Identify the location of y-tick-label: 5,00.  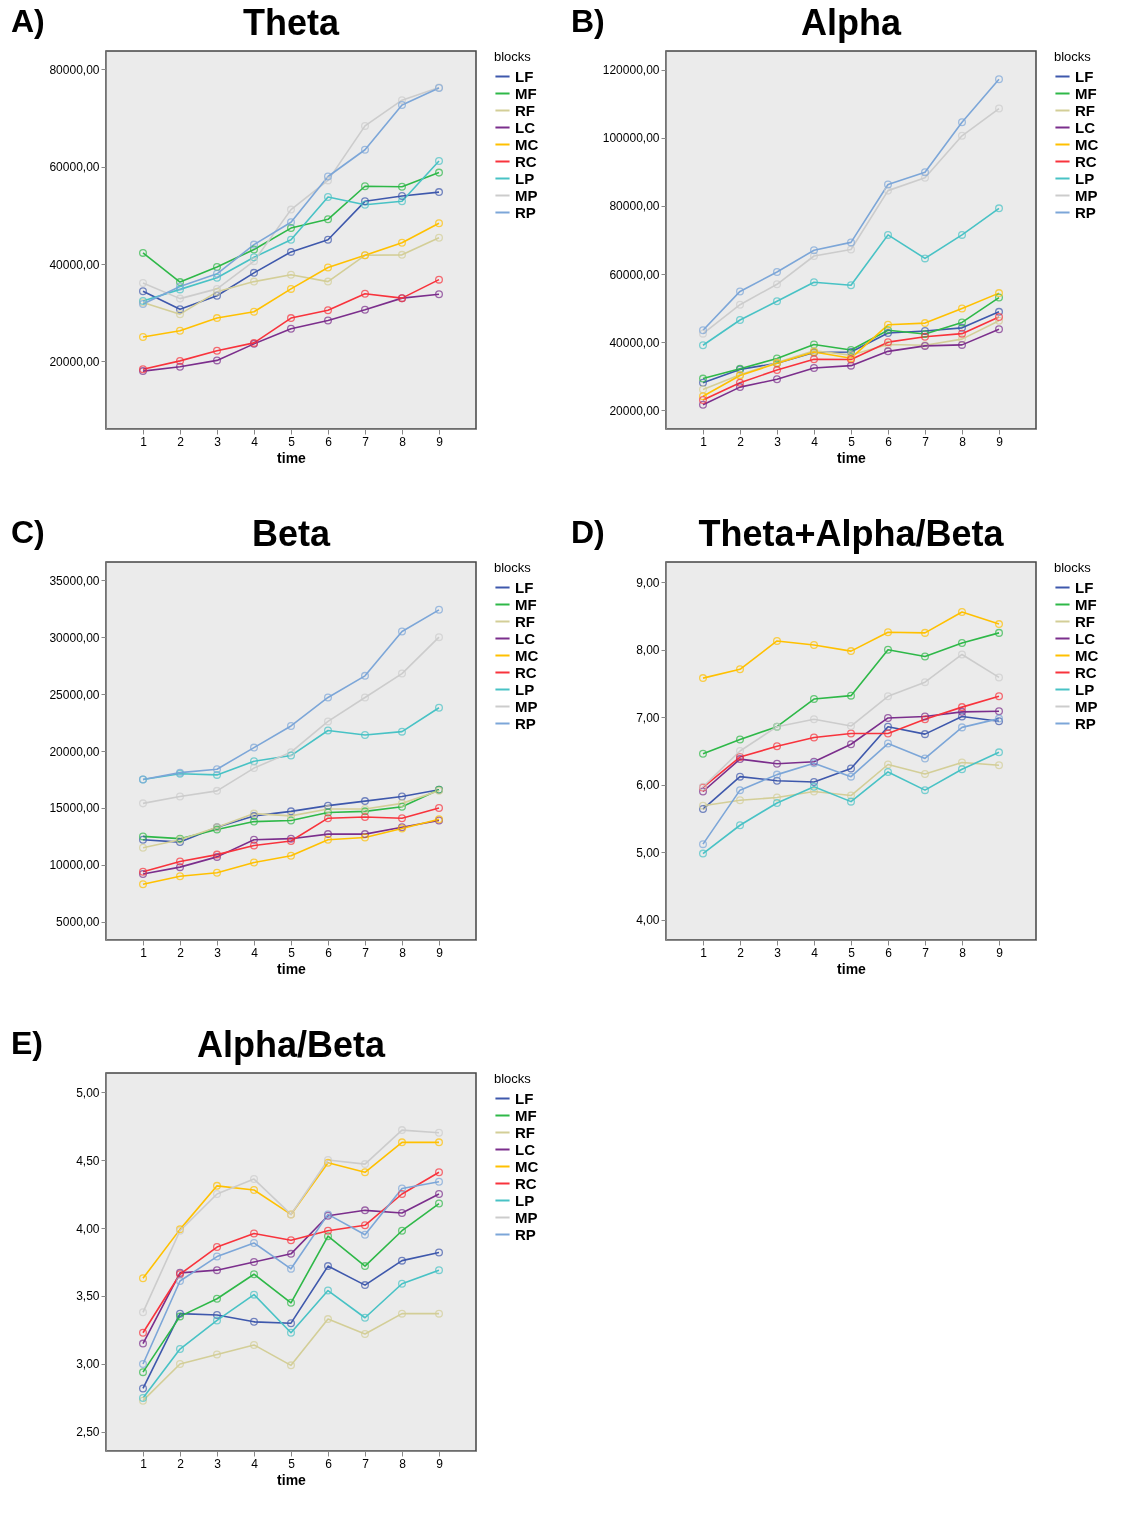
(648, 852).